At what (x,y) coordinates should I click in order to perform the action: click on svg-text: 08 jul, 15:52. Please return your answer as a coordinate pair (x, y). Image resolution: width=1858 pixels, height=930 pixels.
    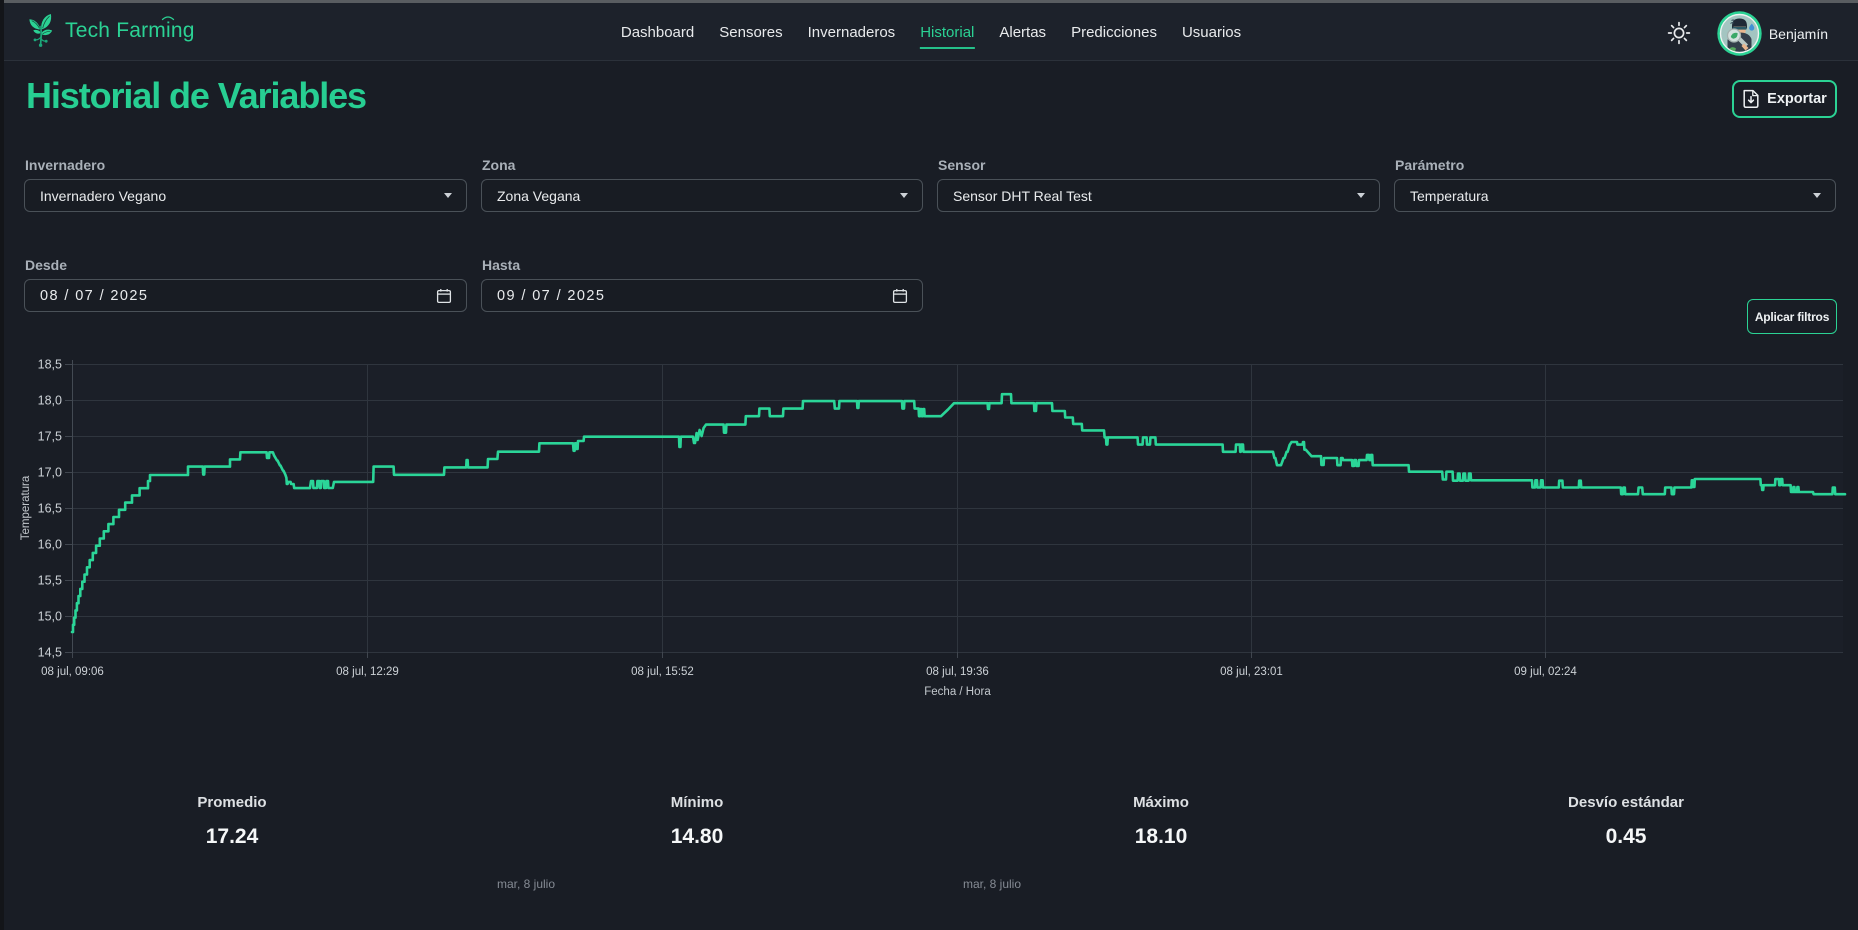
    Looking at the image, I should click on (662, 672).